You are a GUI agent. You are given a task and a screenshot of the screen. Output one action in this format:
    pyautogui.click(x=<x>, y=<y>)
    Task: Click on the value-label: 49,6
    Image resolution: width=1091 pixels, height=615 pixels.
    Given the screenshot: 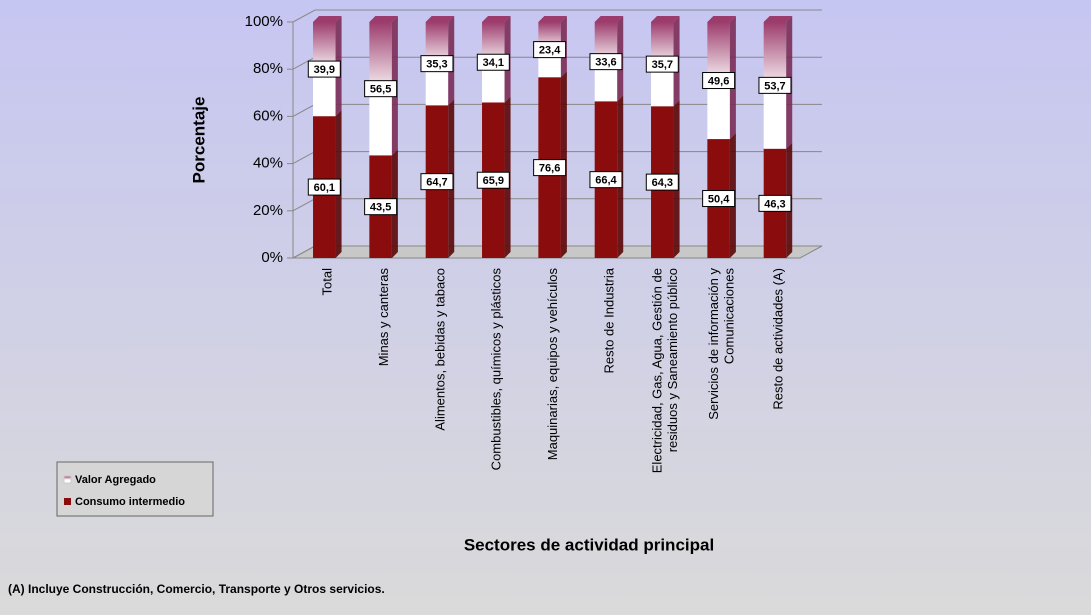 What is the action you would take?
    pyautogui.click(x=718, y=81)
    